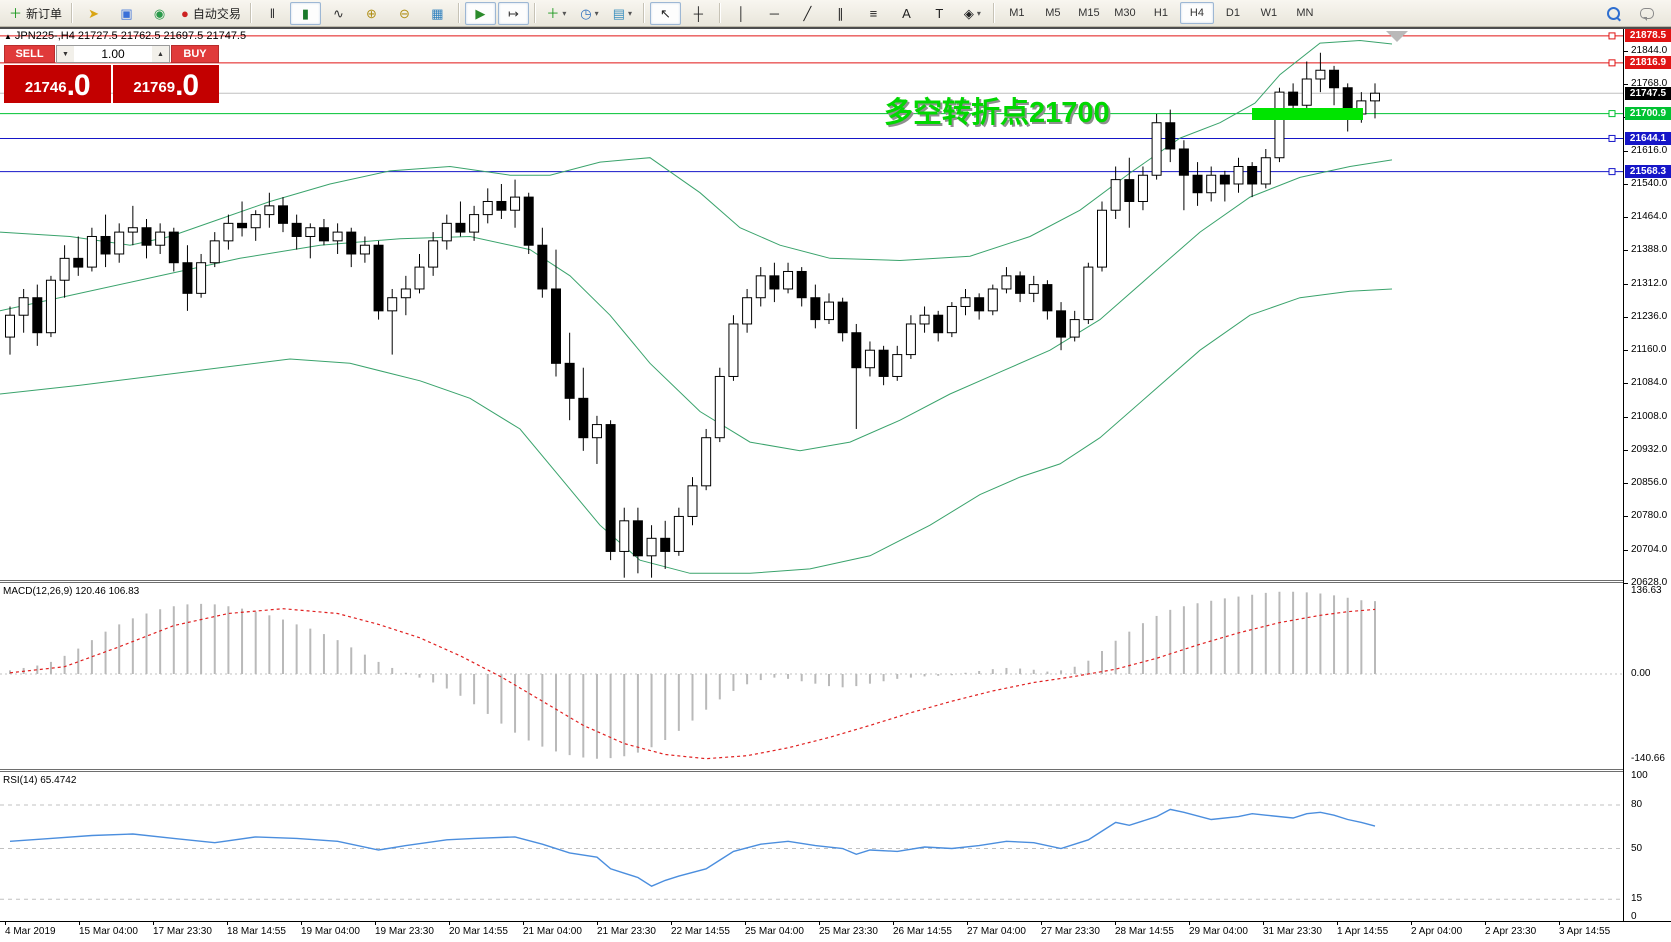 Image resolution: width=1671 pixels, height=942 pixels. I want to click on shapes-button: ◈ ▾, so click(972, 13).